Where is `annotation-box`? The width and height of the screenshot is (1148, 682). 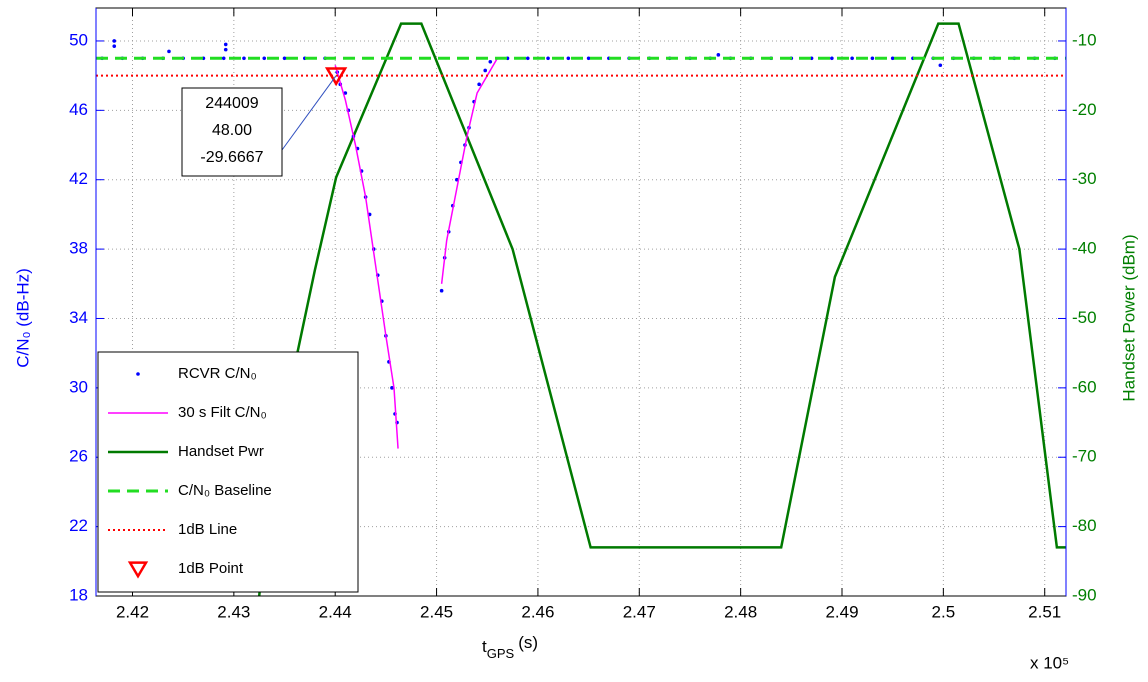 annotation-box is located at coordinates (232, 132).